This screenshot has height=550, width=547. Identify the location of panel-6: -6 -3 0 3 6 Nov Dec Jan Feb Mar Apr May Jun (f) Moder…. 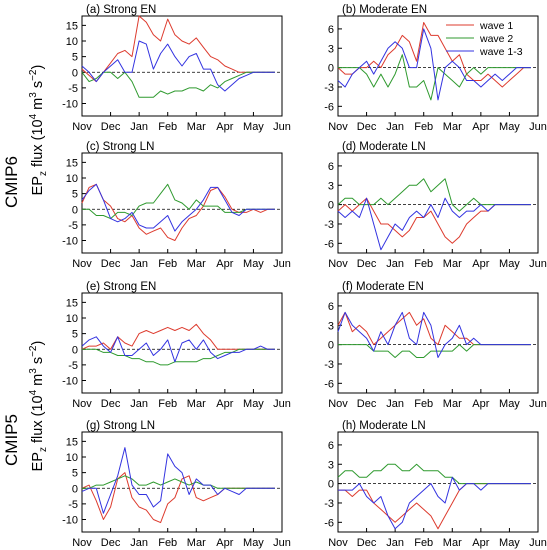
(435, 345).